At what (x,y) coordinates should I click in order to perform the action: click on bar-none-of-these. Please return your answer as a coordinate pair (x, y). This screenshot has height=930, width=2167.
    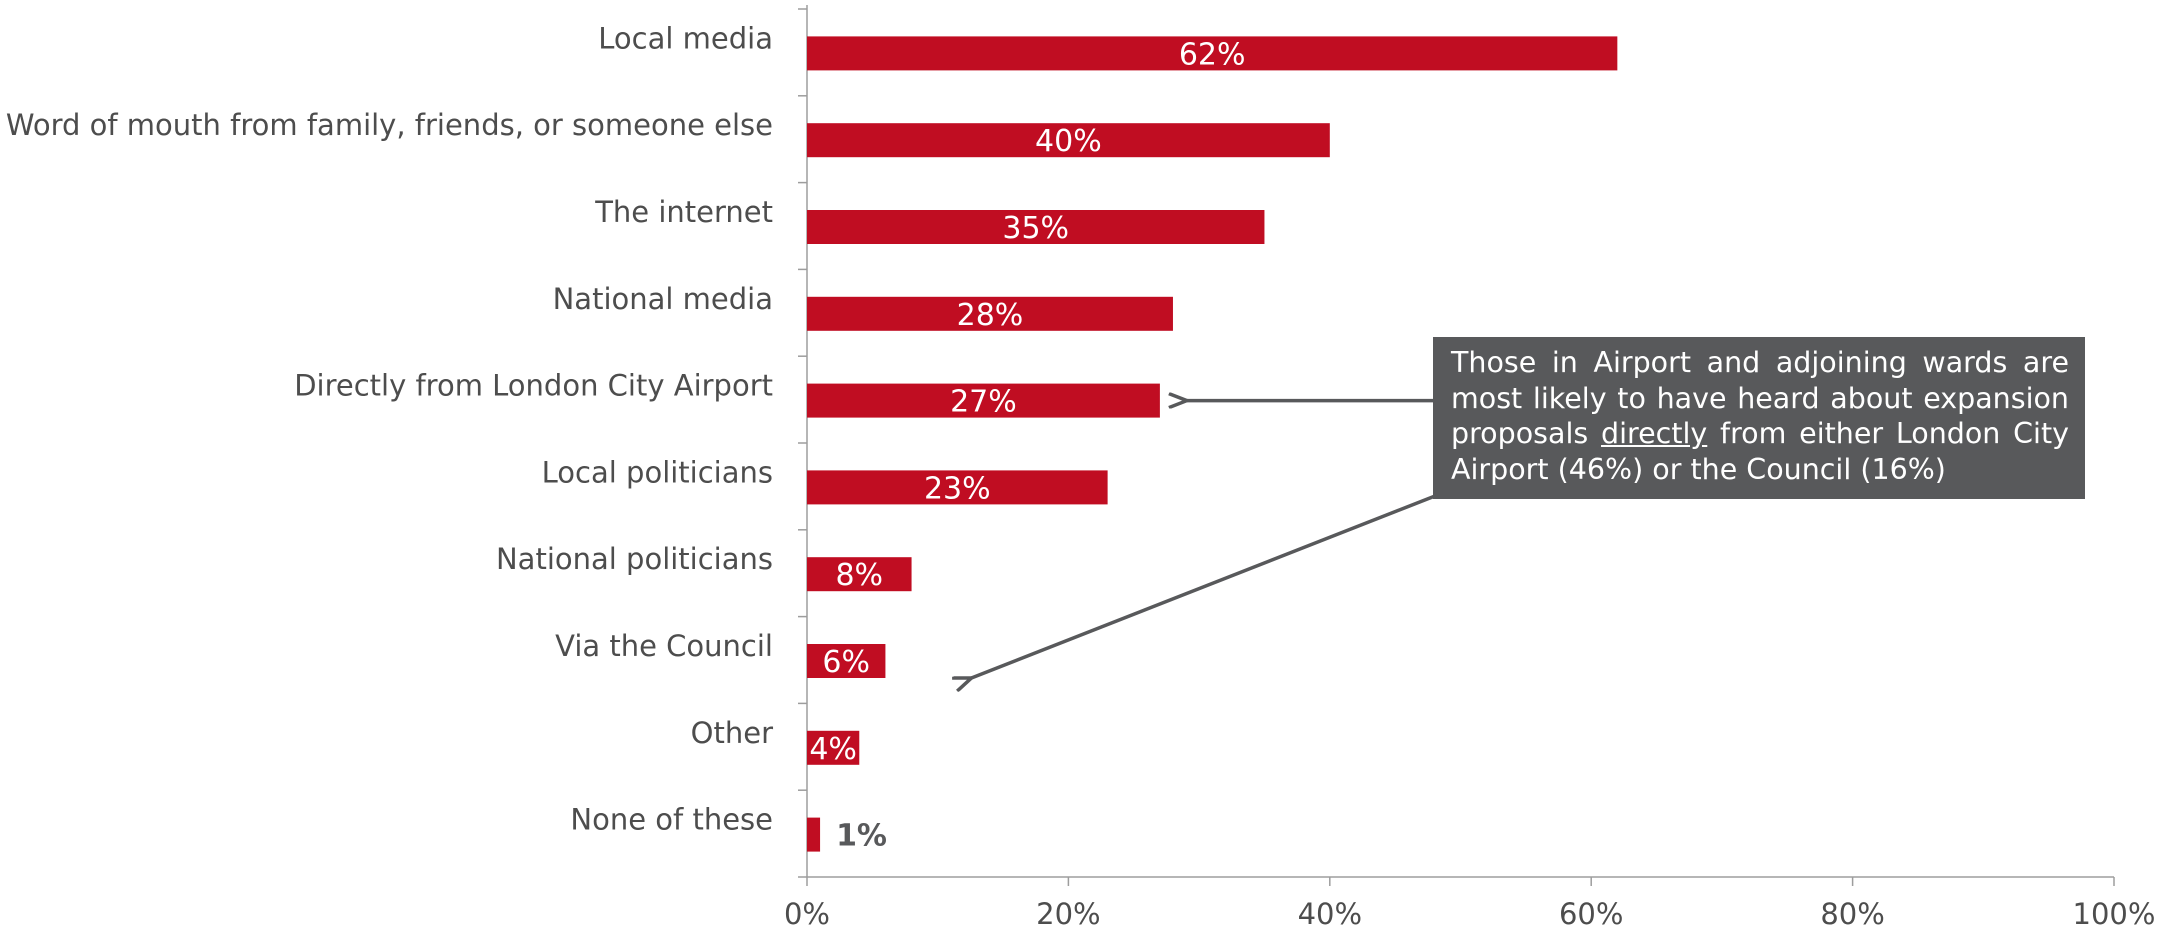
    Looking at the image, I should click on (814, 834).